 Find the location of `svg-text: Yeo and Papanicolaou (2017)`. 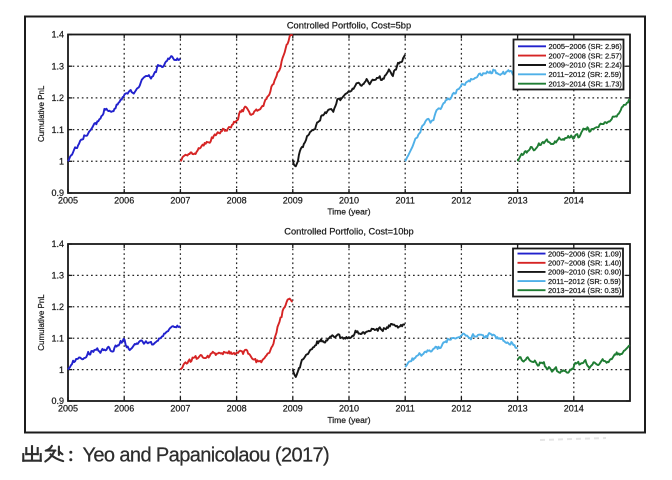

svg-text: Yeo and Papanicolaou (2017) is located at coordinates (206, 456).